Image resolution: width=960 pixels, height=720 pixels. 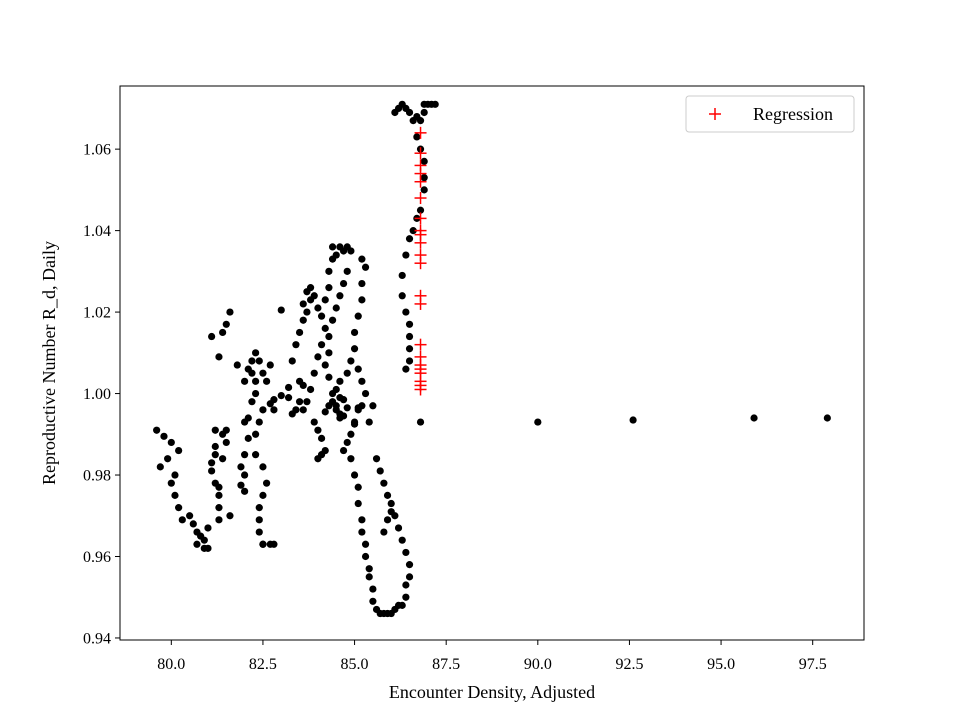 I want to click on x-tick-label: 82.5, so click(x=263, y=664).